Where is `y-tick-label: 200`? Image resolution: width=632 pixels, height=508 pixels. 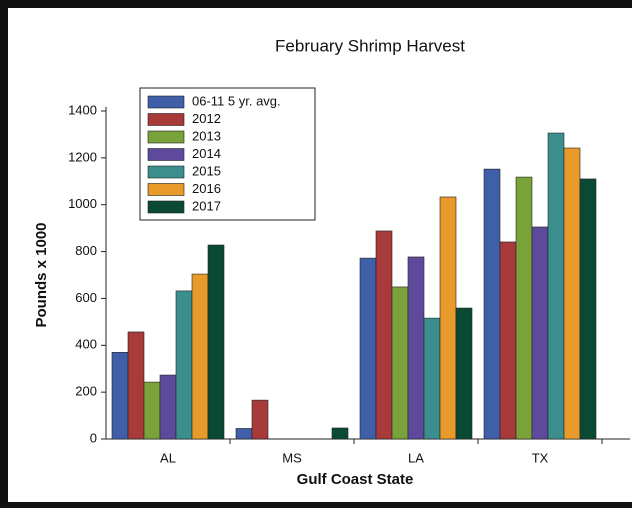 y-tick-label: 200 is located at coordinates (86, 391).